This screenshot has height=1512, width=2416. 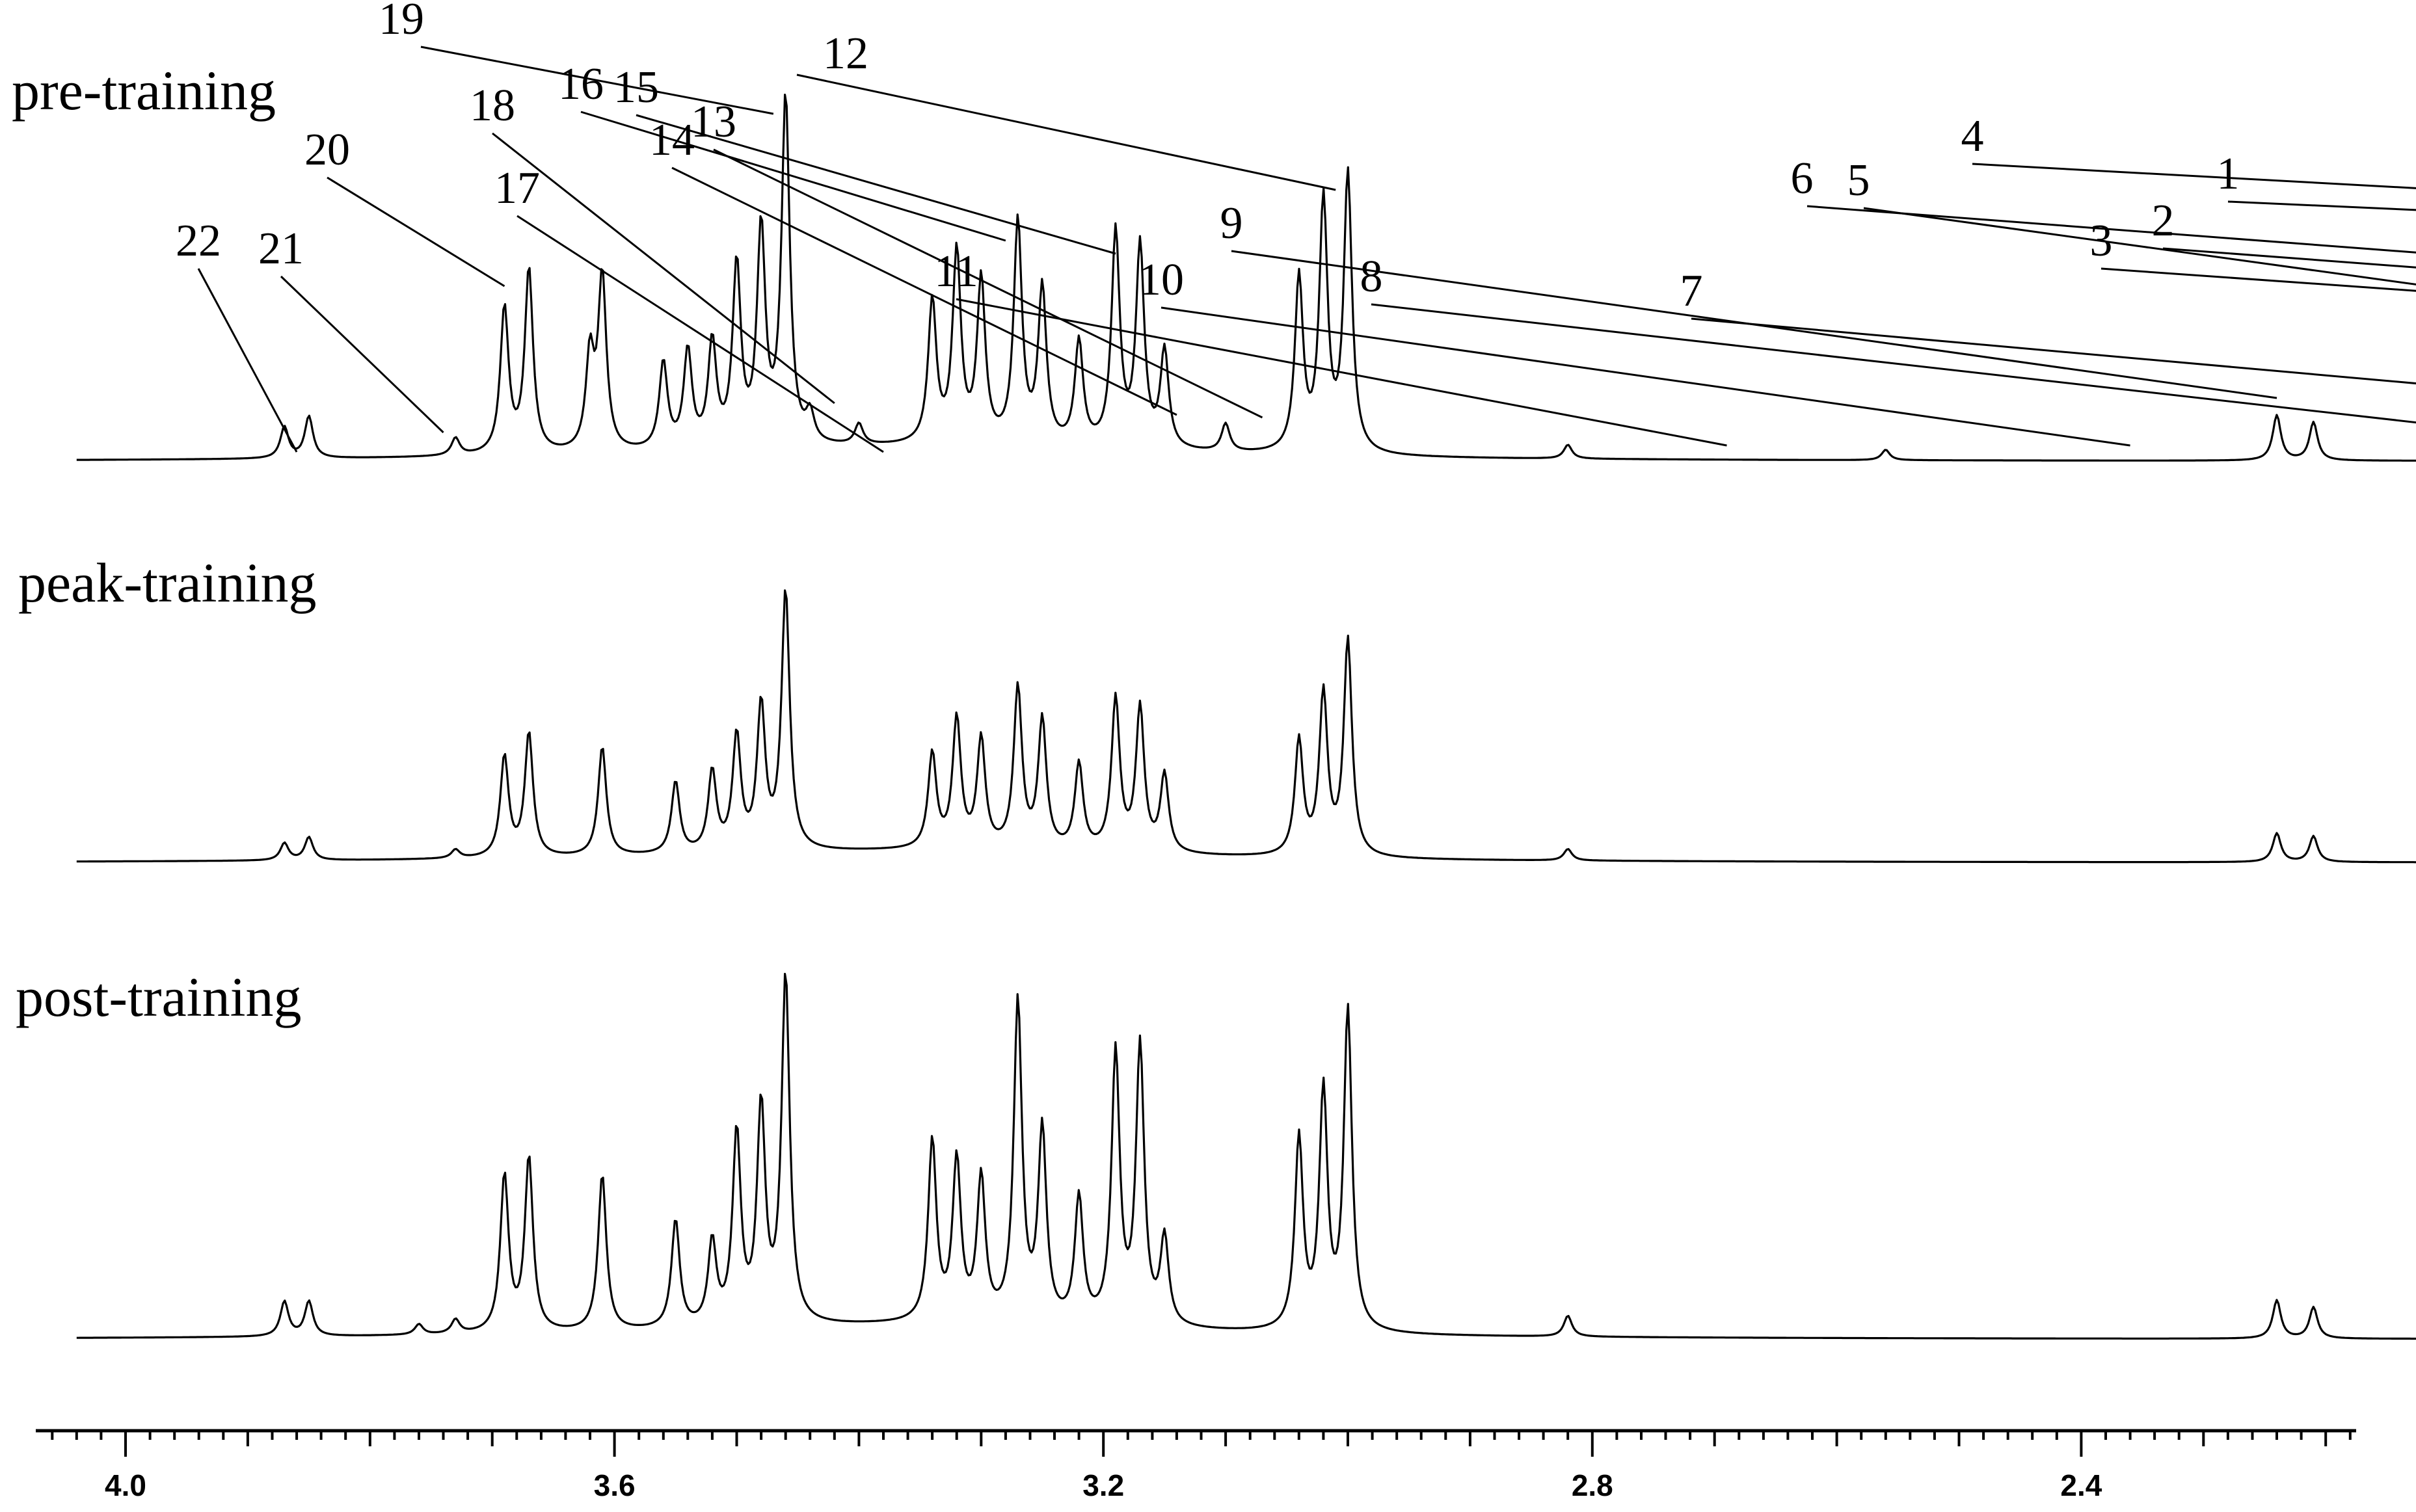 I want to click on peak-label-text-6: 6, so click(x=1802, y=178).